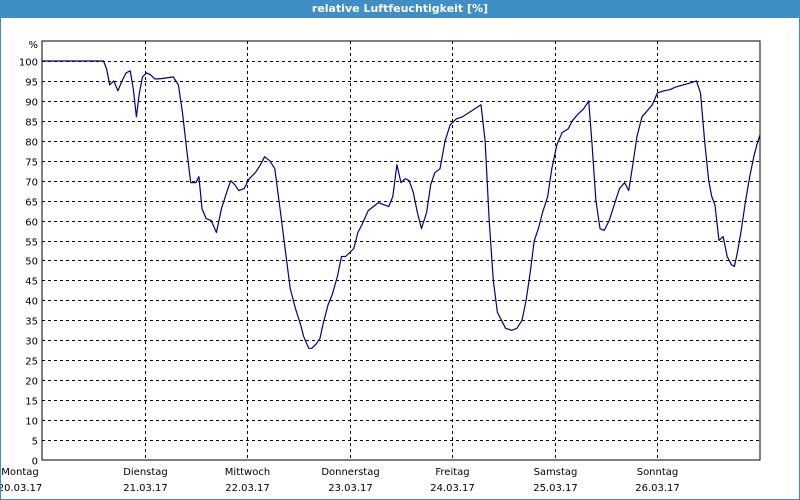 This screenshot has width=800, height=500. What do you see at coordinates (350, 472) in the screenshot?
I see `x-tick-day: Donnerstag` at bounding box center [350, 472].